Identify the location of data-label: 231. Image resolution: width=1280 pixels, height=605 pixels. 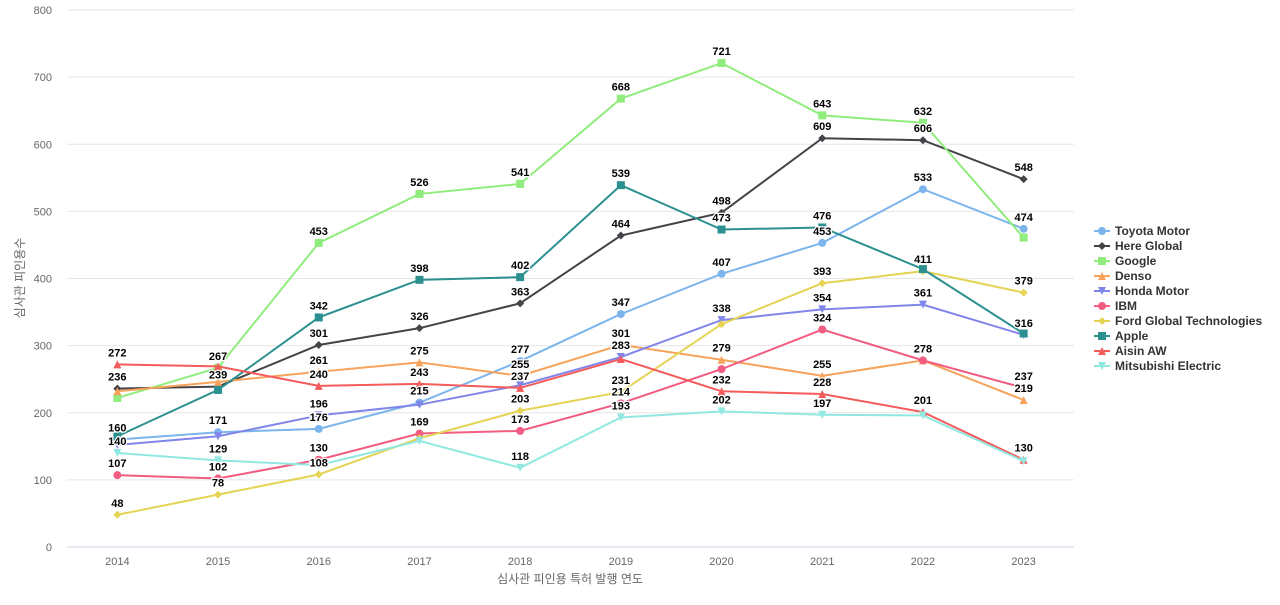
(621, 381).